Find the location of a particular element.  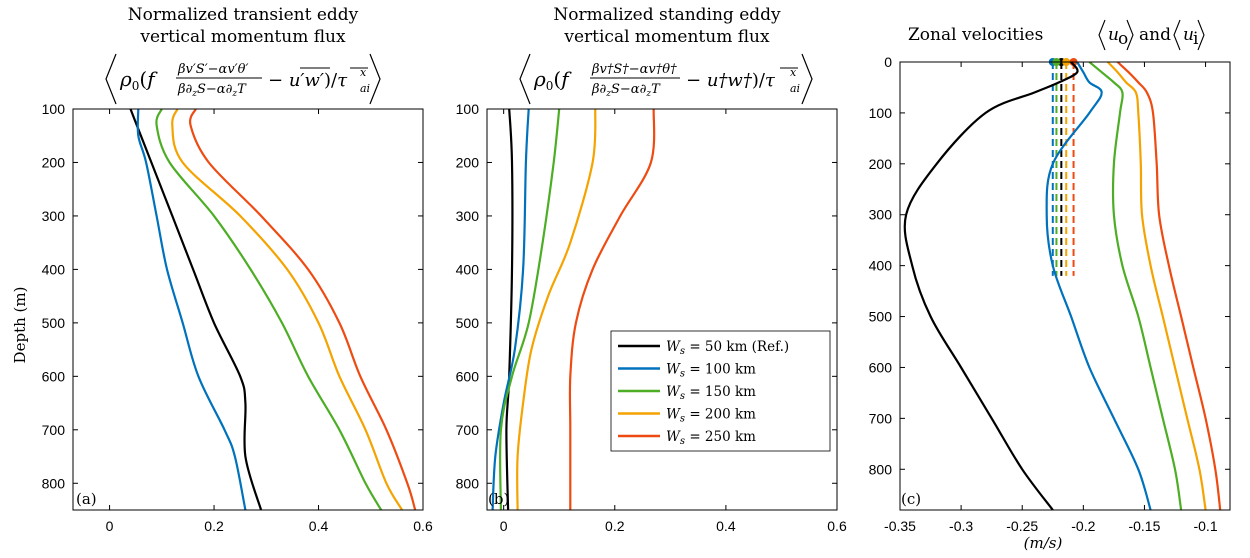

x-tick-label: -0.25 is located at coordinates (1022, 526).